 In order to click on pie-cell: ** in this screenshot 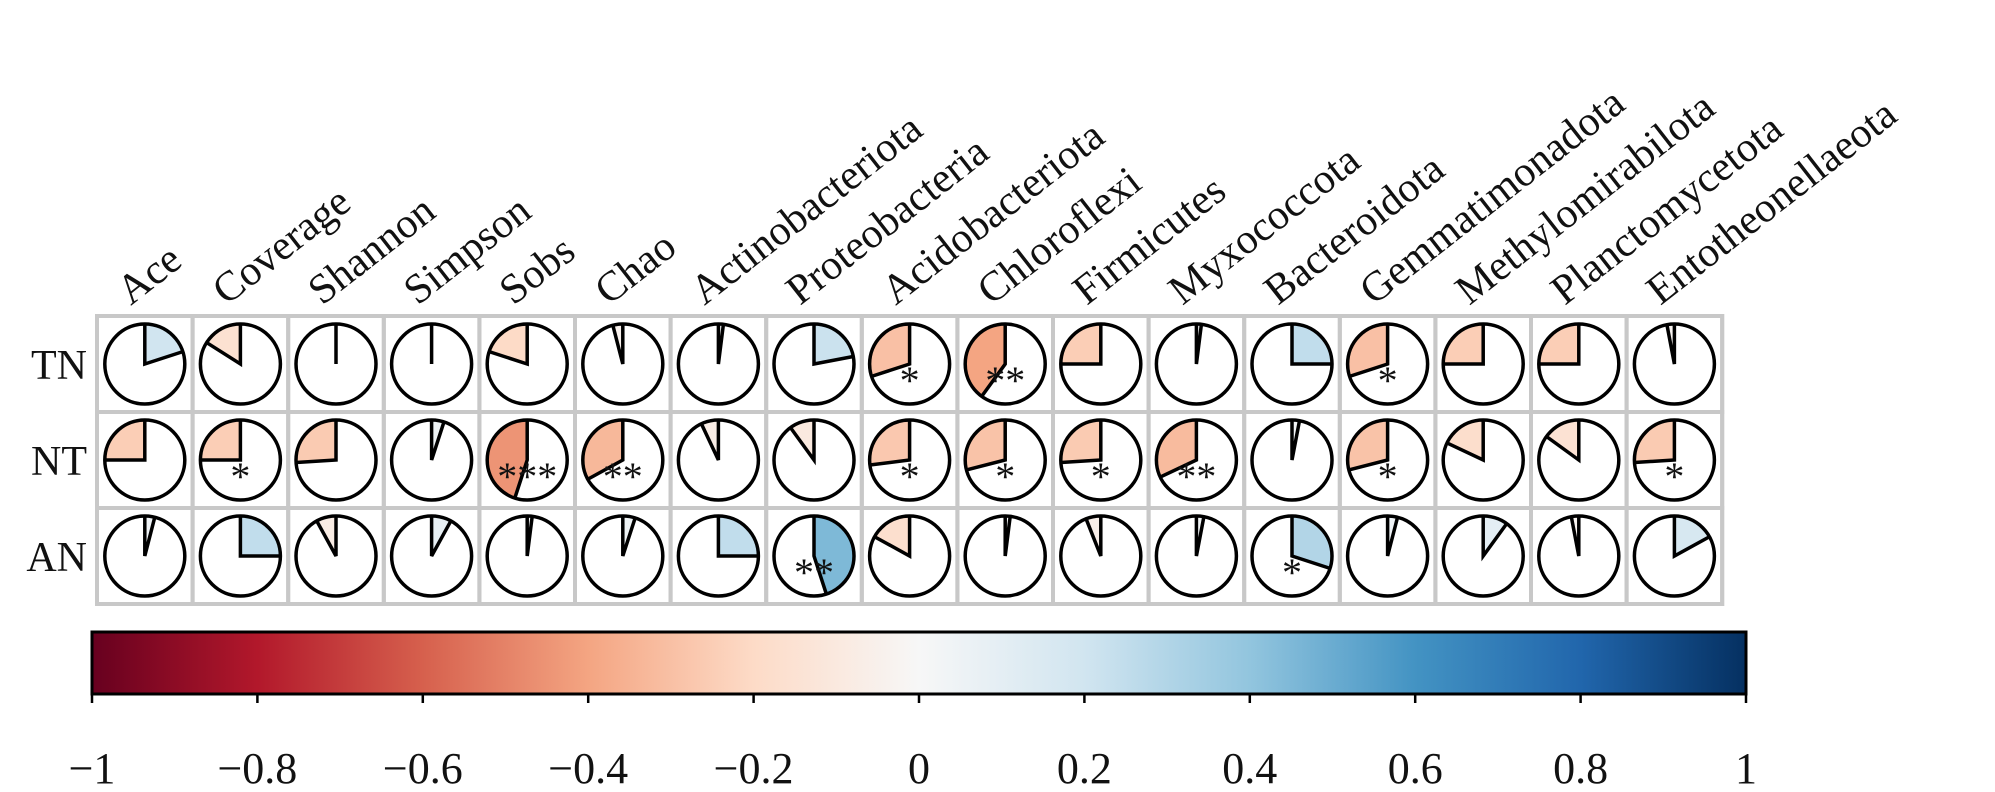, I will do `click(1005, 364)`.